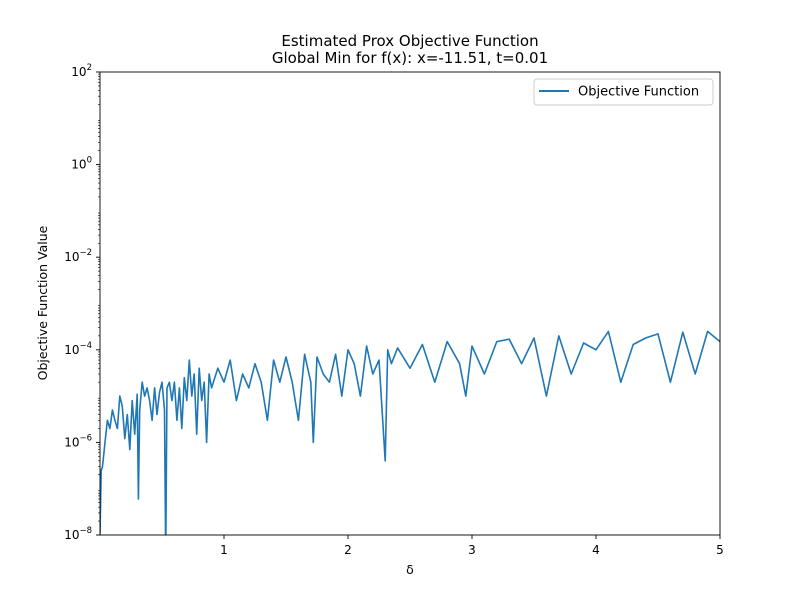  I want to click on y-tick-label: 10², so click(81, 71).